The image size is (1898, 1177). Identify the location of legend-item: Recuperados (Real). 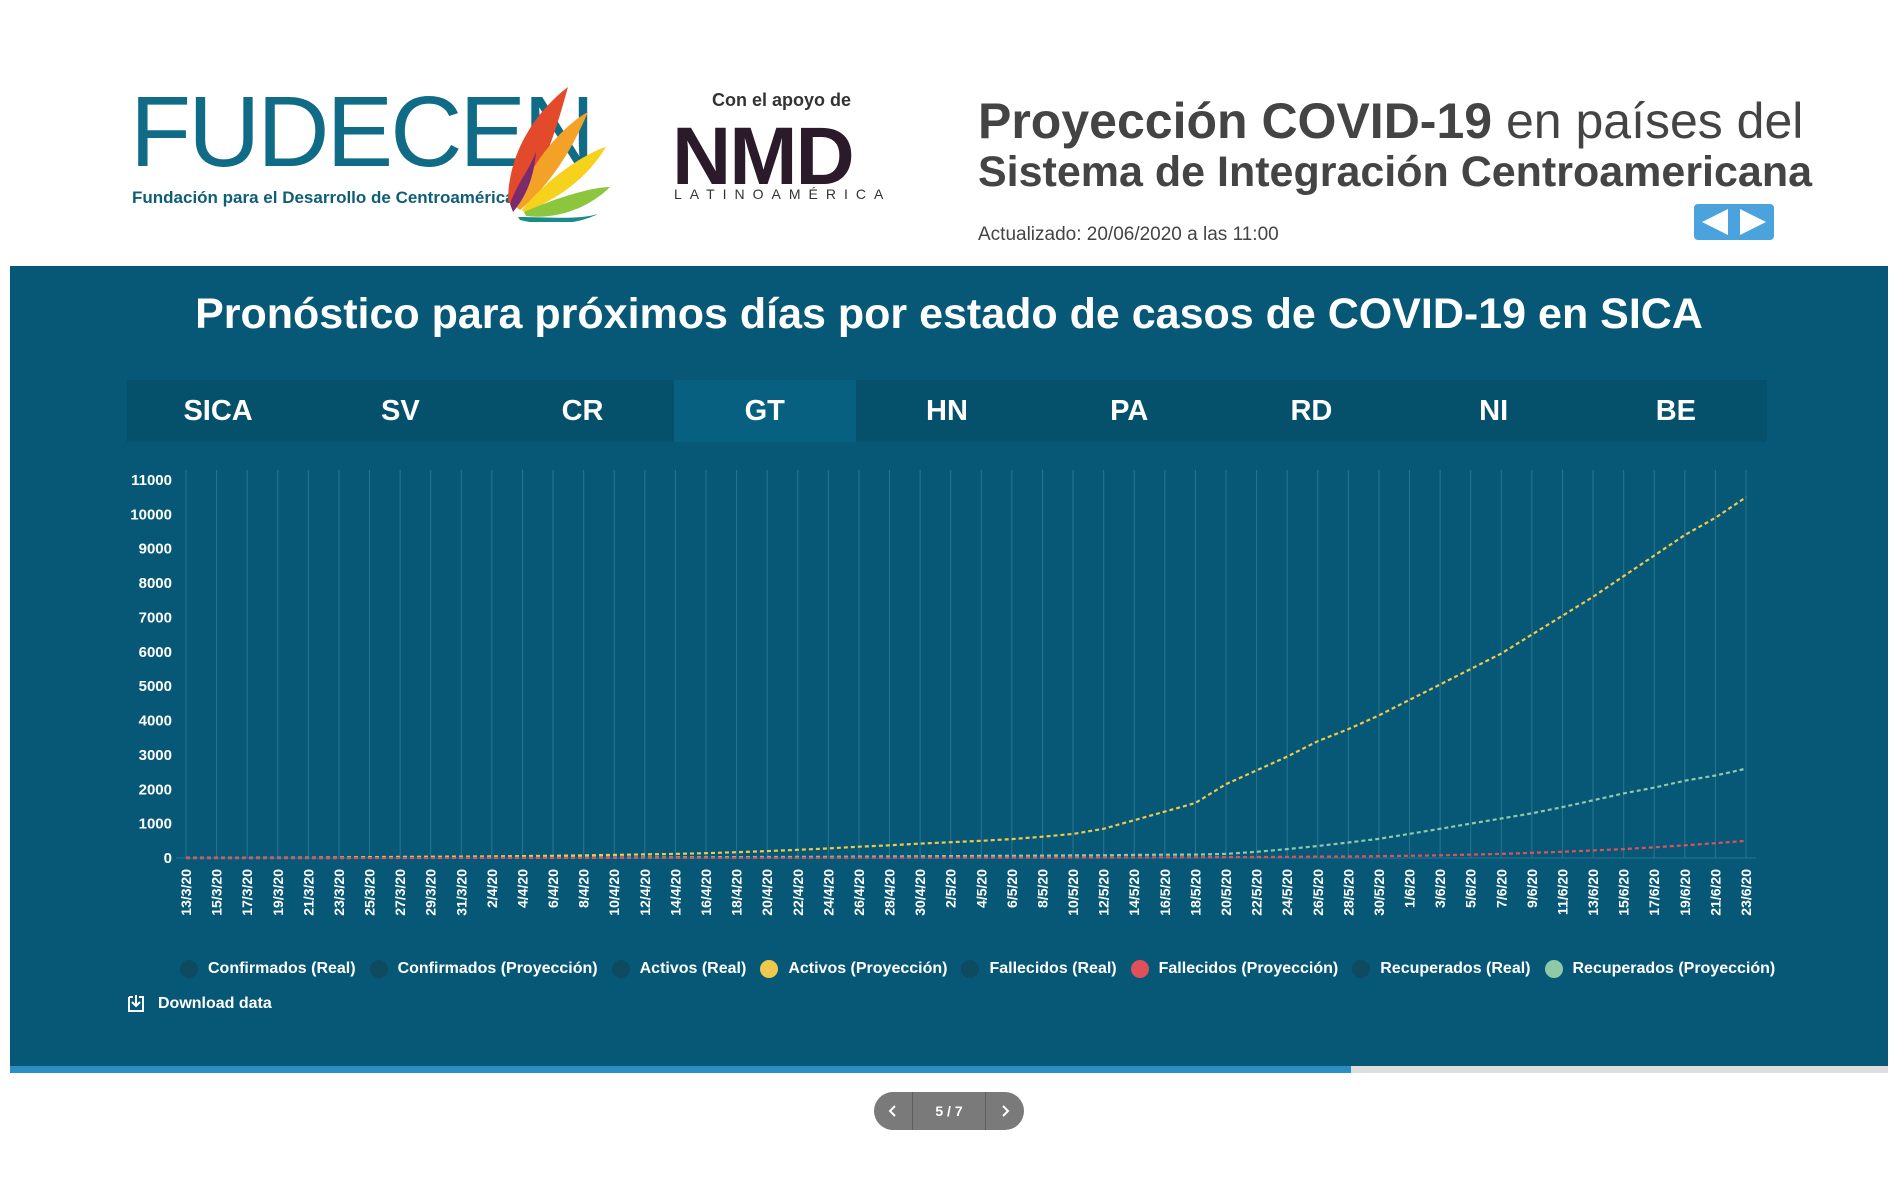
(1441, 969).